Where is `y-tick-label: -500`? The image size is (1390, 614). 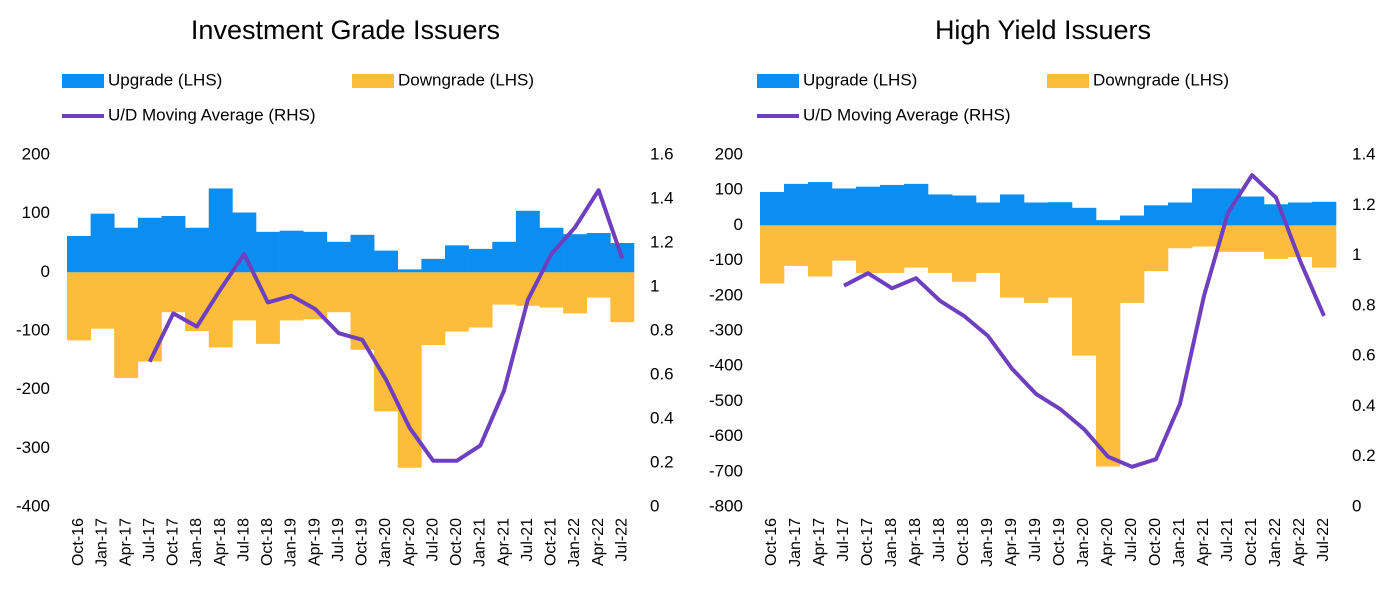
y-tick-label: -500 is located at coordinates (726, 400).